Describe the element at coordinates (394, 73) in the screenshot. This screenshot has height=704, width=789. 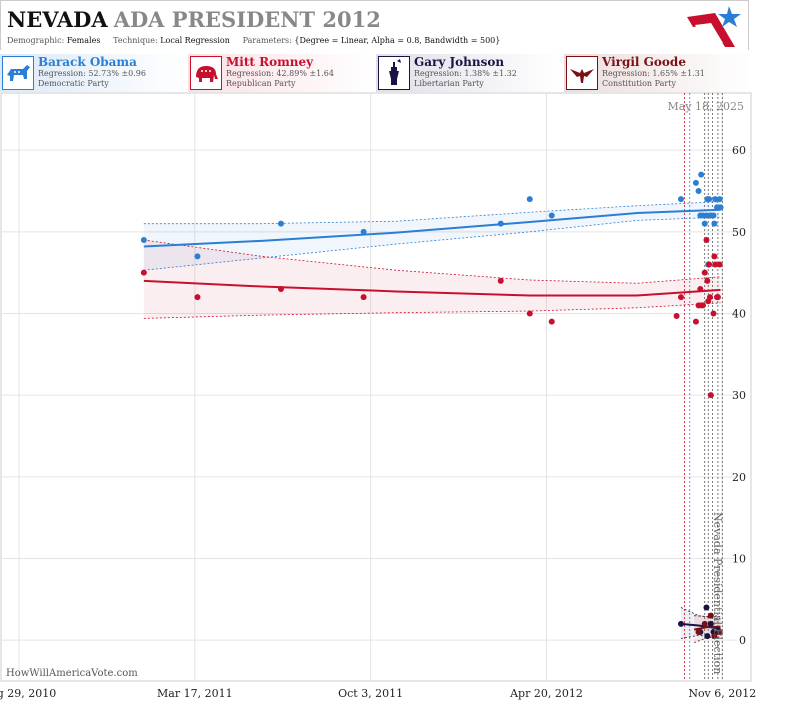
I see `statue-of-liberty-icon` at that location.